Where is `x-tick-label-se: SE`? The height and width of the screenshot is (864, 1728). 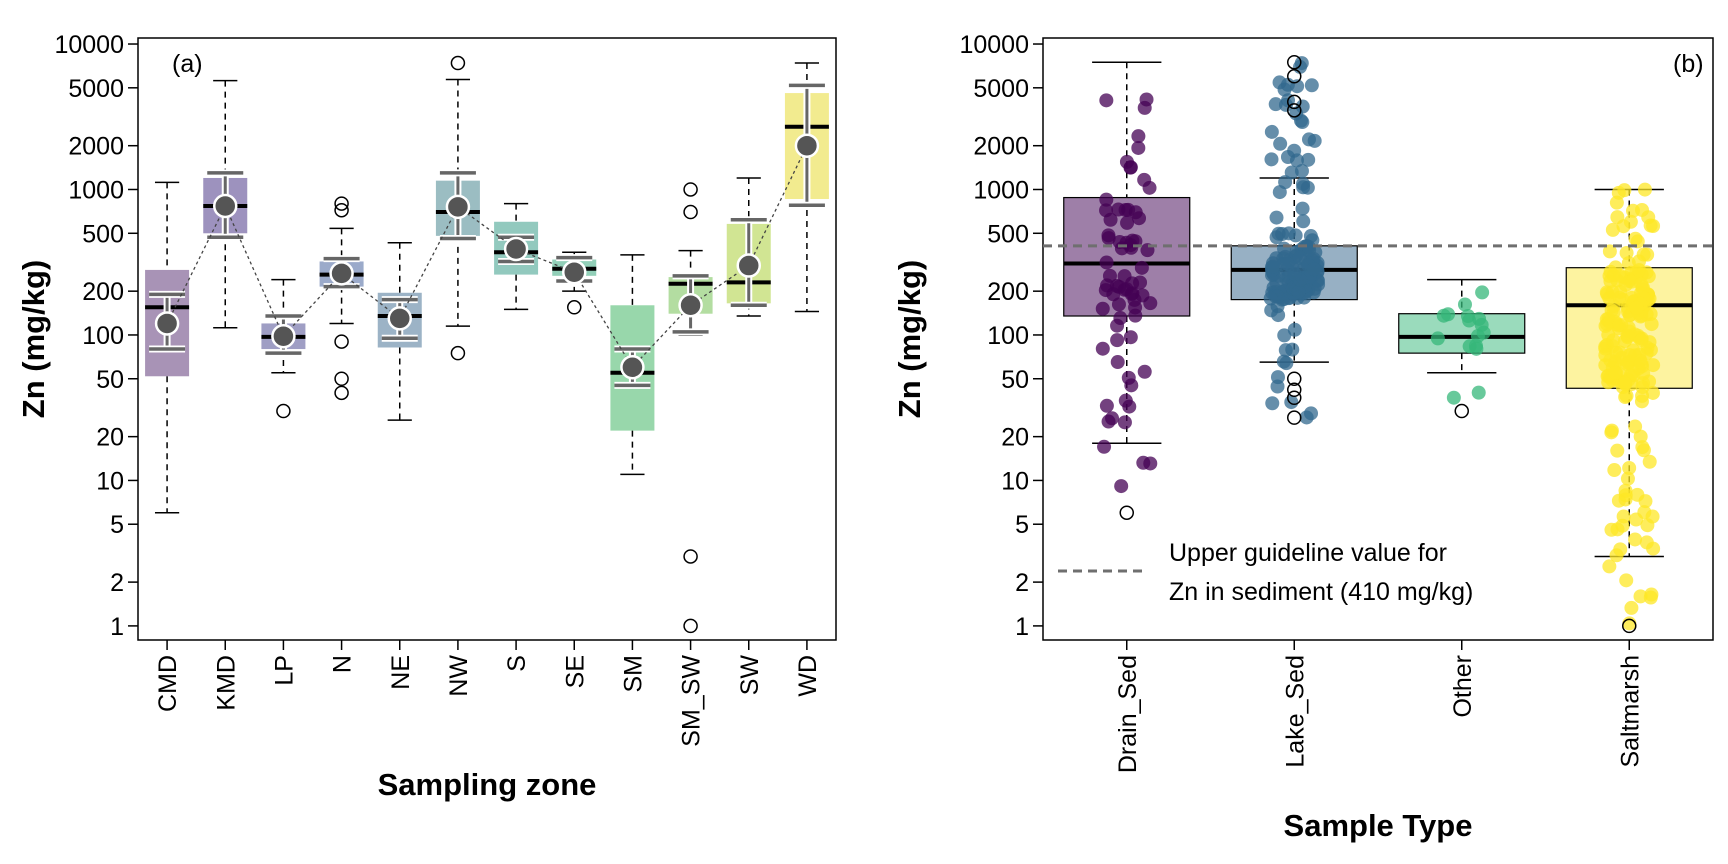
x-tick-label-se: SE is located at coordinates (575, 671).